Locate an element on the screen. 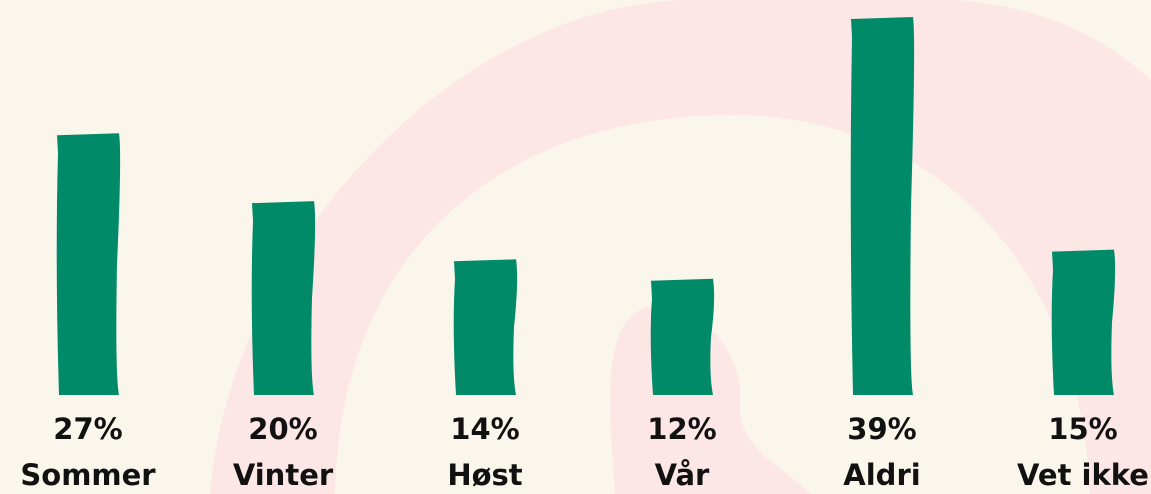 The width and height of the screenshot is (1151, 494). x-tick-label: Vet ikke is located at coordinates (1083, 475).